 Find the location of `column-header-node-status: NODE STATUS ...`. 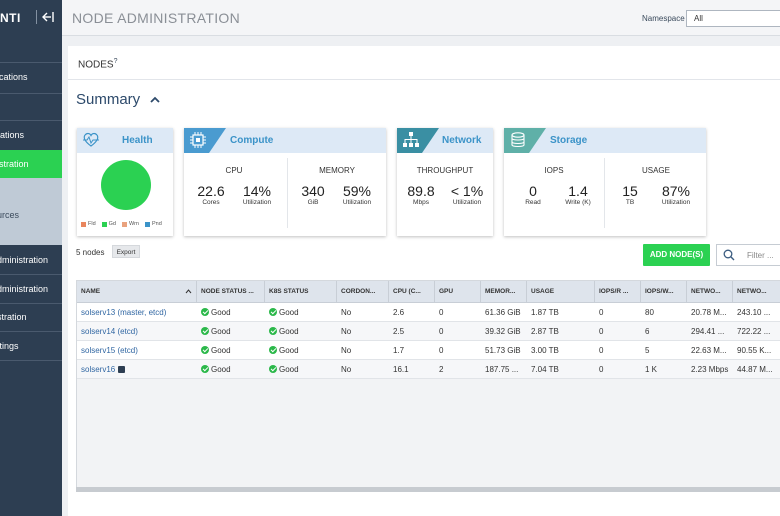

column-header-node-status: NODE STATUS ... is located at coordinates (231, 291).